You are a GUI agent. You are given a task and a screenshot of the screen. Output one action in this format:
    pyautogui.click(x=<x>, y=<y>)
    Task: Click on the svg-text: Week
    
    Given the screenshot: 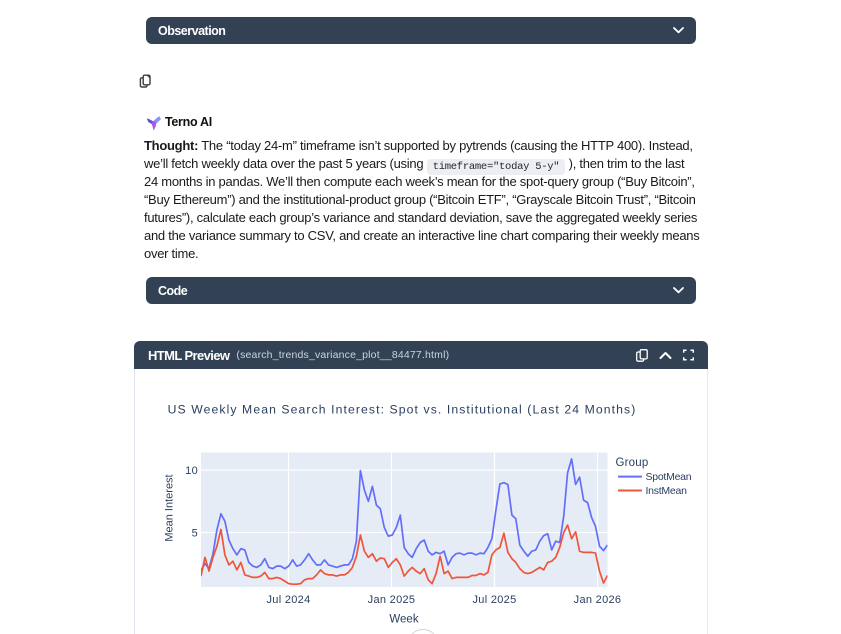 What is the action you would take?
    pyautogui.click(x=403, y=620)
    